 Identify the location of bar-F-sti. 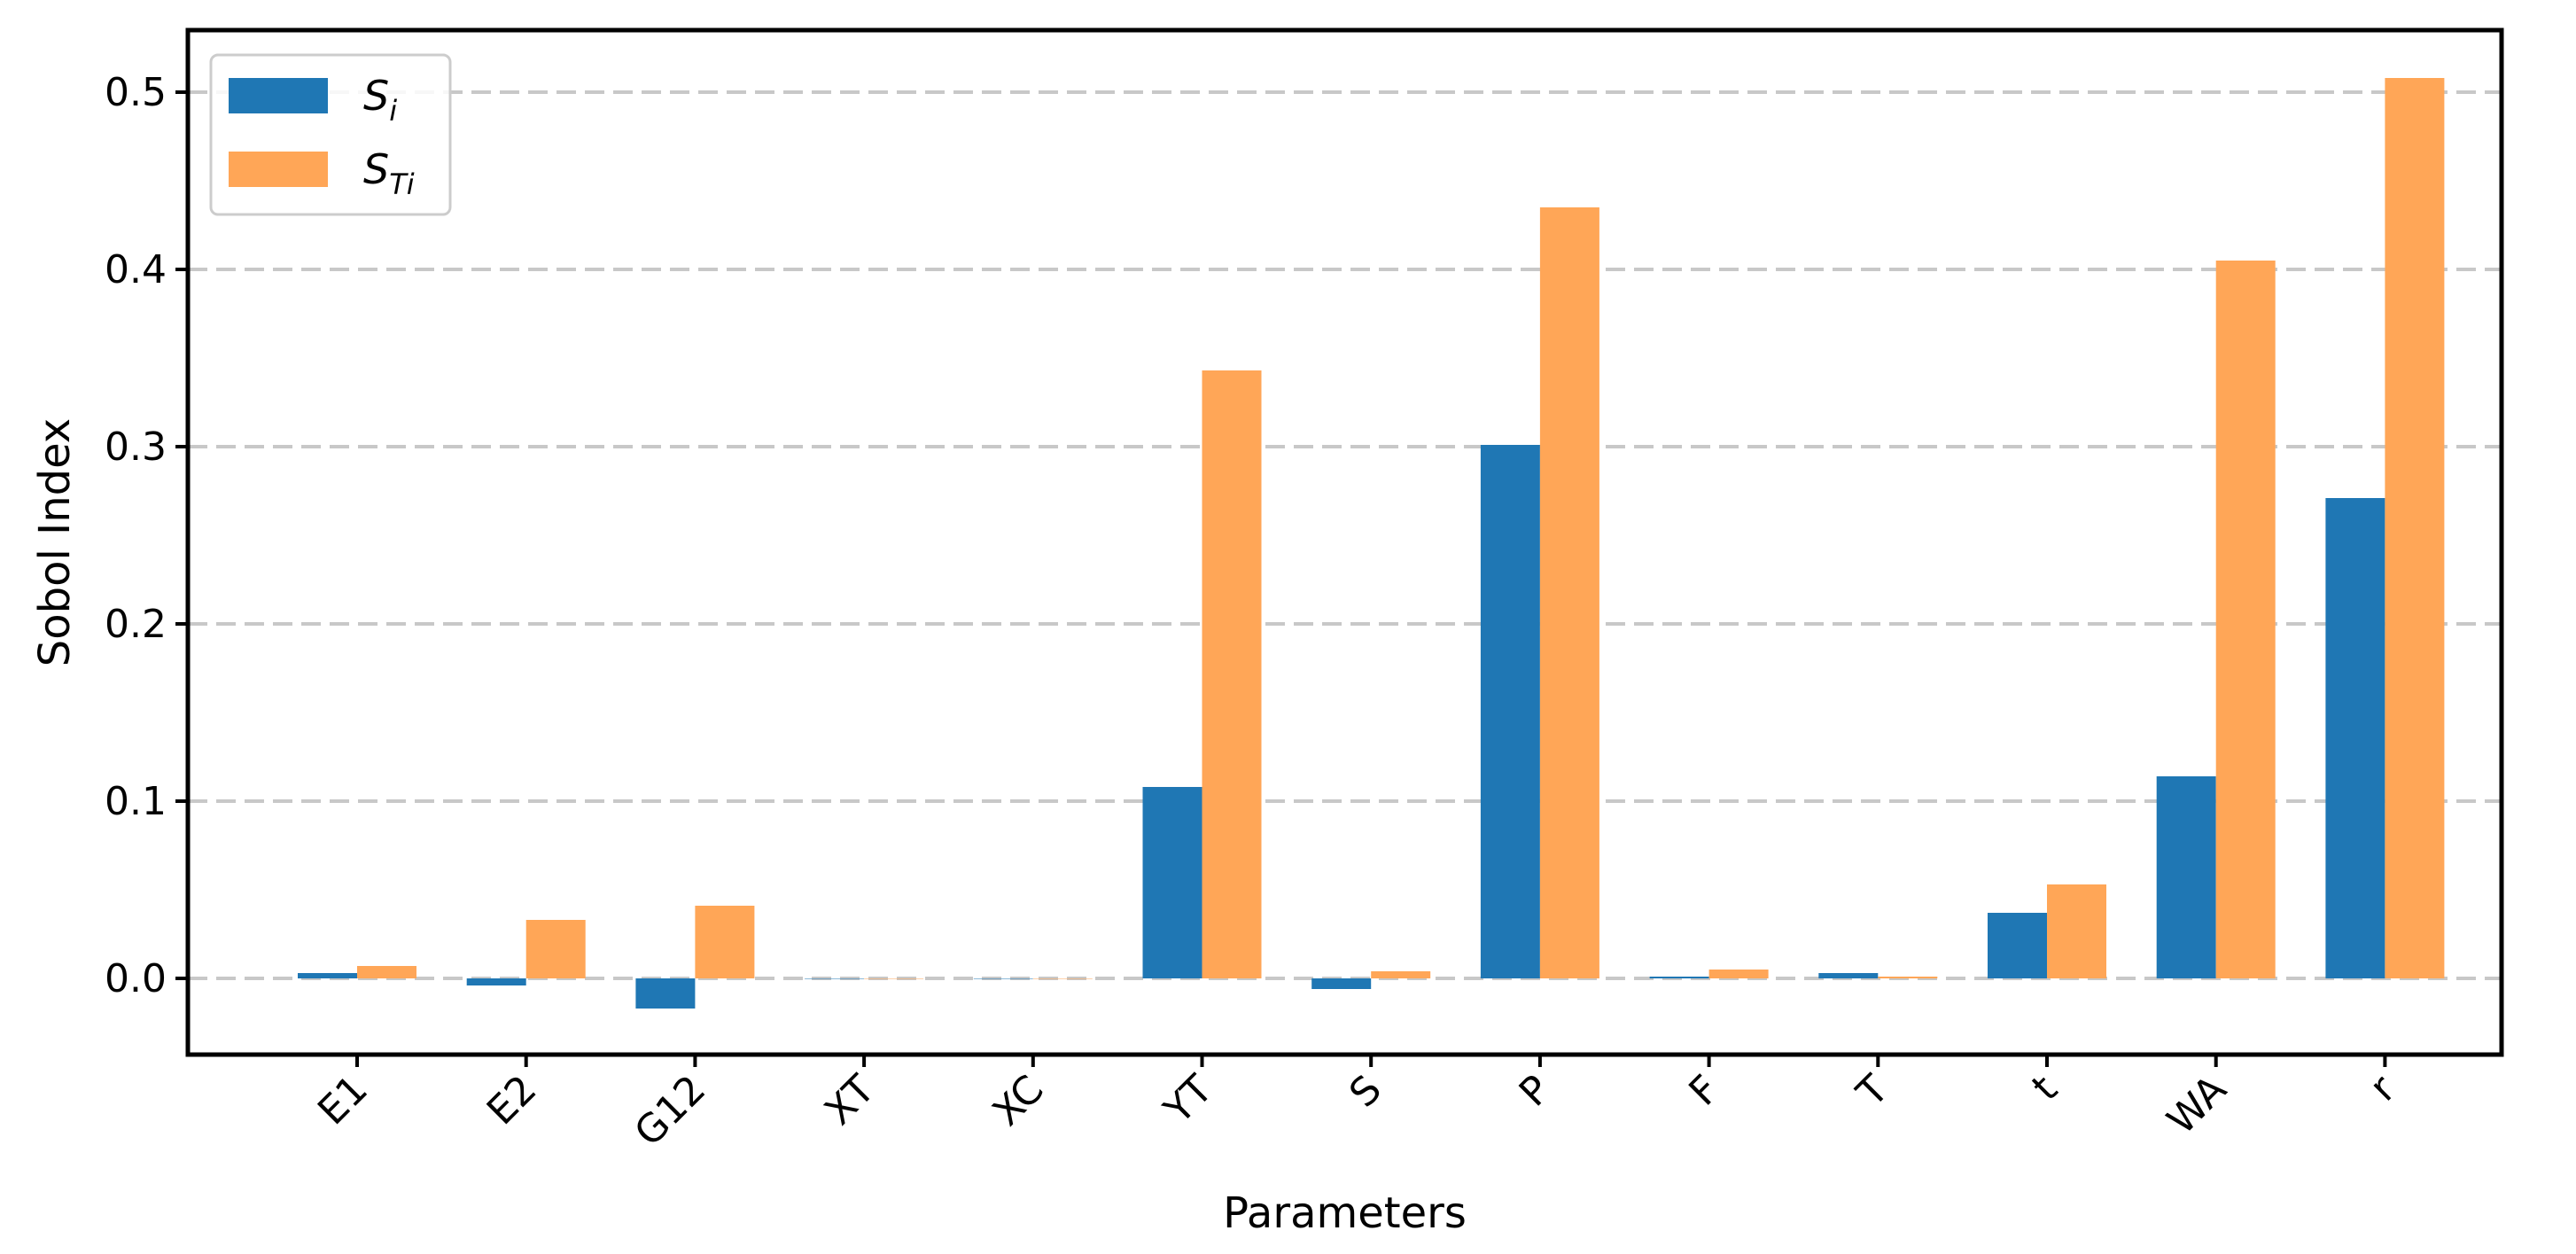
(1738, 974).